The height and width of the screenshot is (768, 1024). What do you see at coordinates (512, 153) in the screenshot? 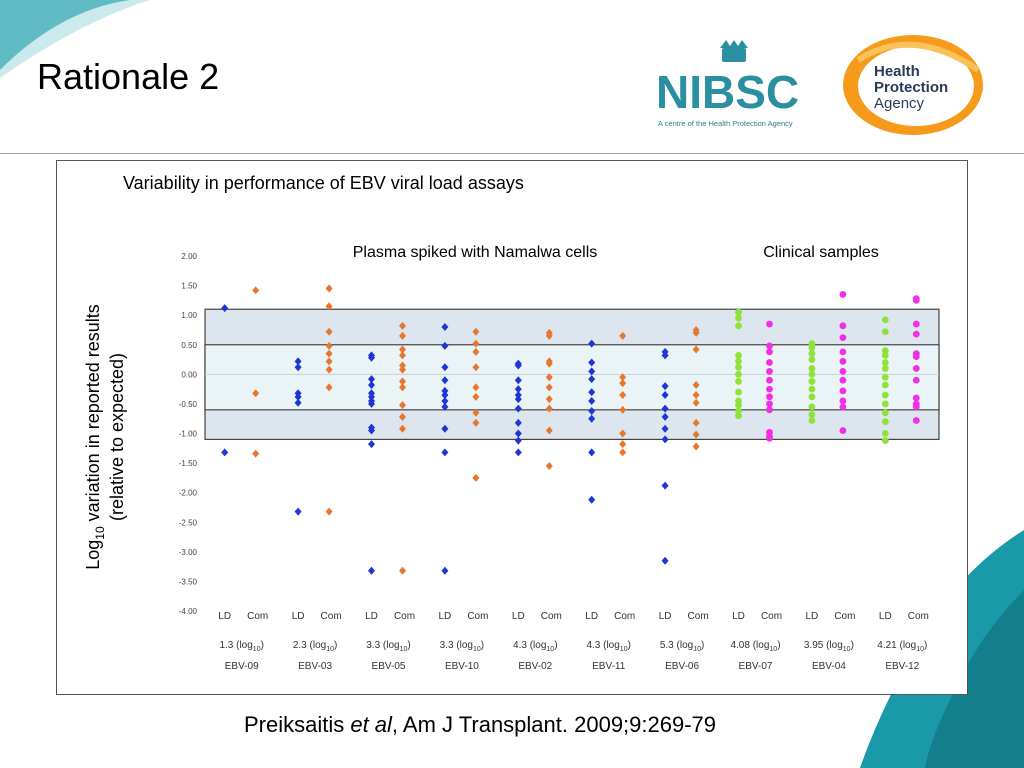
I see `header-divider` at bounding box center [512, 153].